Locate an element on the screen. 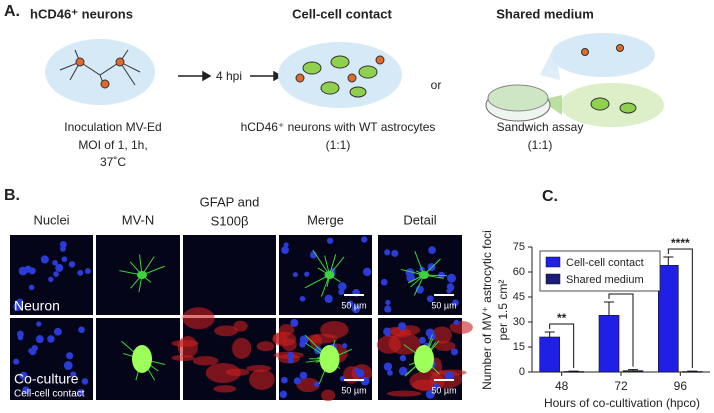  petri-dish is located at coordinates (518, 103).